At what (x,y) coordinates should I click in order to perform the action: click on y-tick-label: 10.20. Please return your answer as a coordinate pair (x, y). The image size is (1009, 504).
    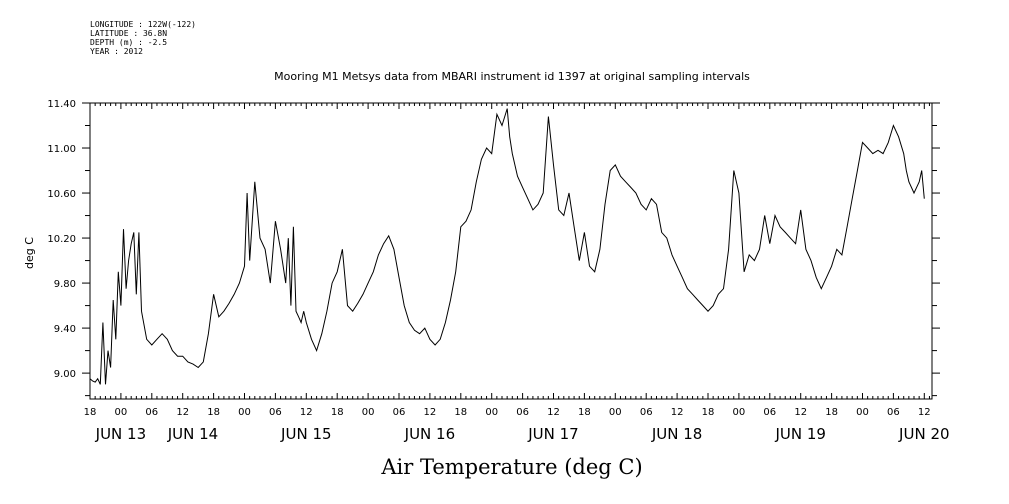
    Looking at the image, I should click on (61, 239).